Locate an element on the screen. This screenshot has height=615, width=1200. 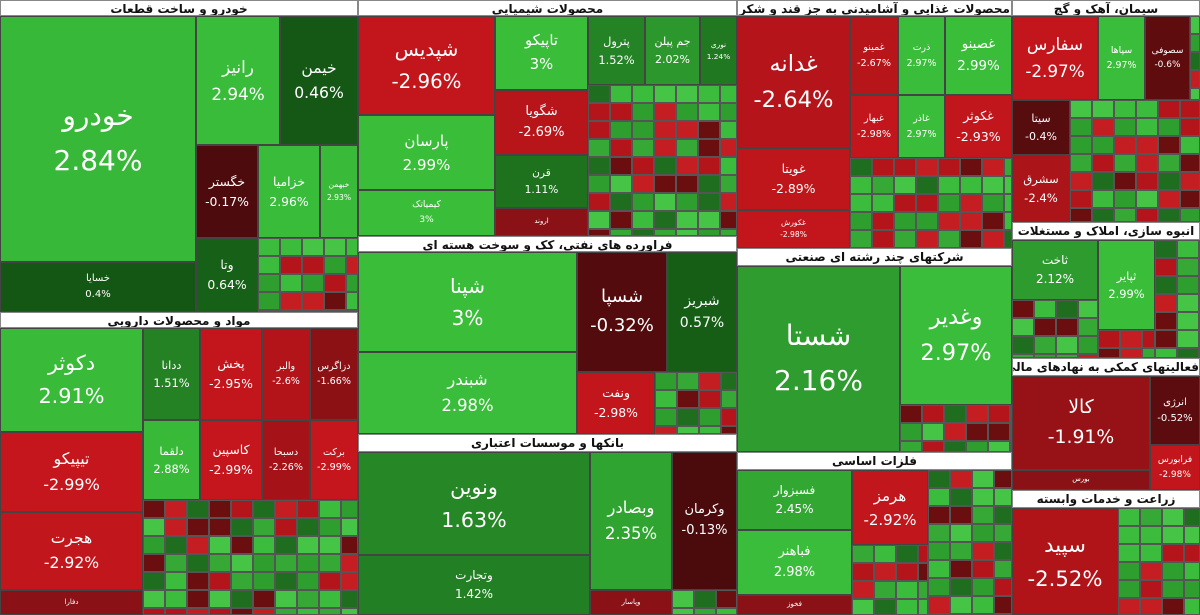
stock-name: سپید is located at coordinates (1065, 544).